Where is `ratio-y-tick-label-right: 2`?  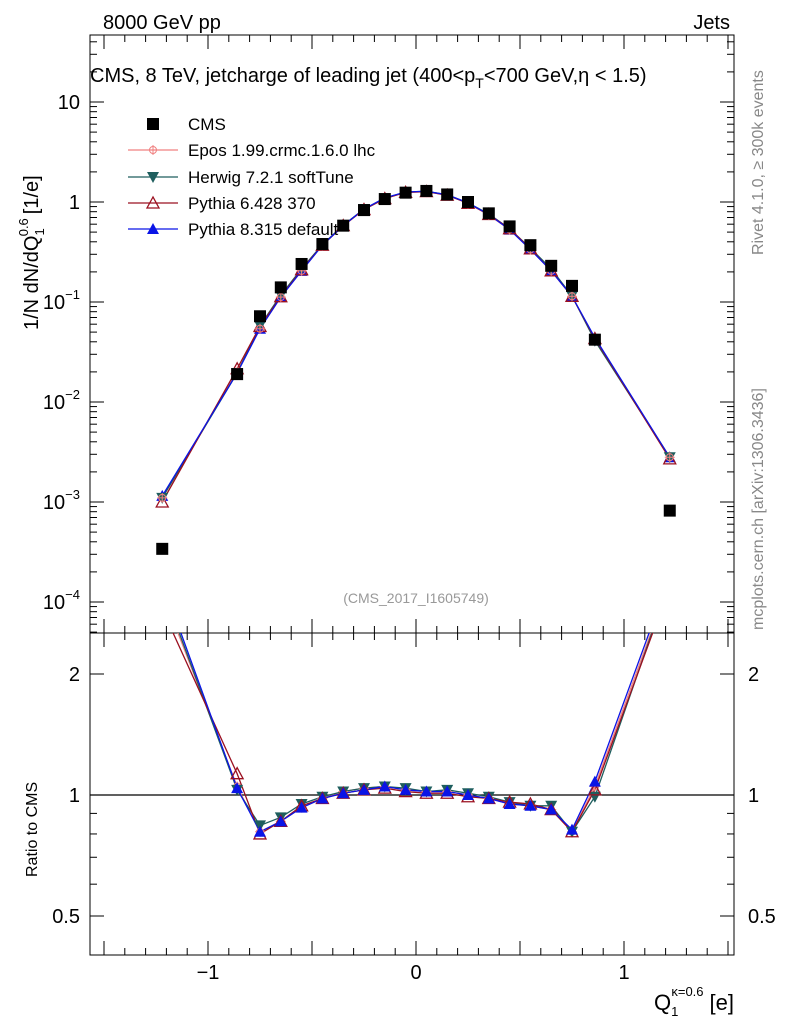 ratio-y-tick-label-right: 2 is located at coordinates (753, 675).